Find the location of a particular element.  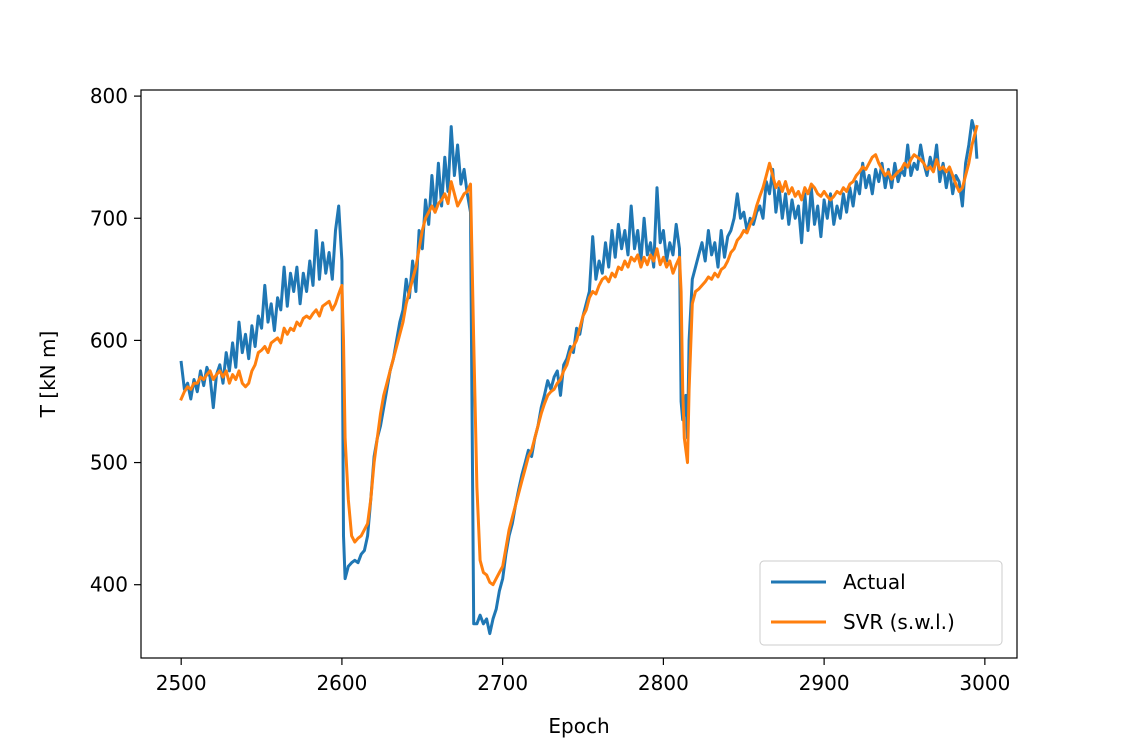

x-tick-label: 2700 is located at coordinates (502, 683).